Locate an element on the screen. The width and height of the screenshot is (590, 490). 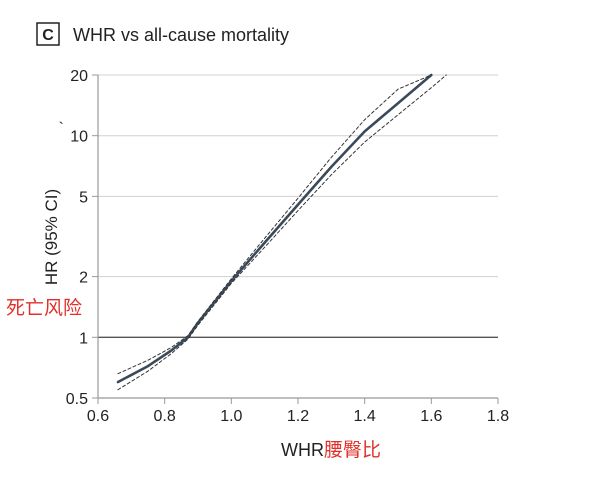
x-tick-label: 1.4 is located at coordinates (365, 416).